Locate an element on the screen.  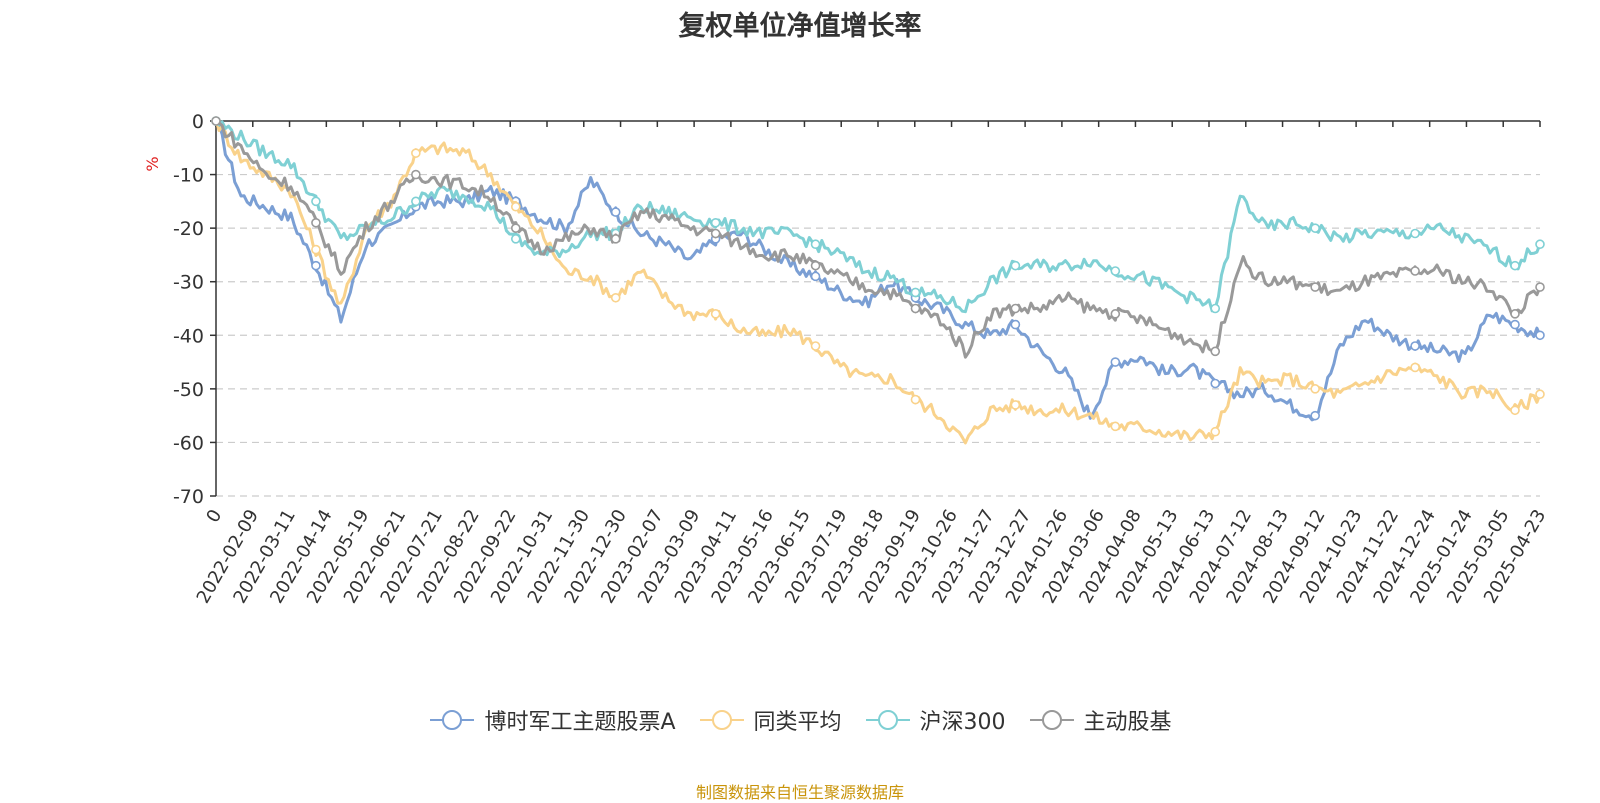
x-tick-label: 0 is located at coordinates (214, 516).